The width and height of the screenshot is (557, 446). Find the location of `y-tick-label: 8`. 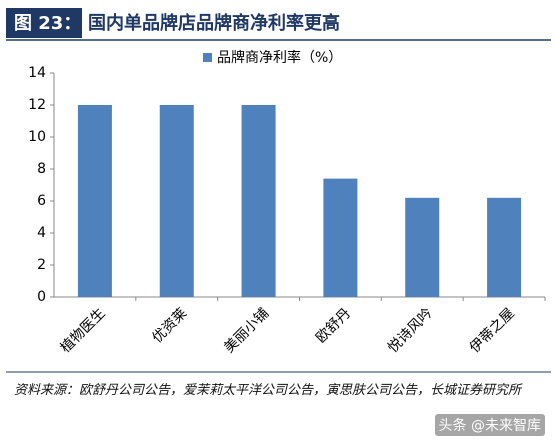

y-tick-label: 8 is located at coordinates (41, 169).